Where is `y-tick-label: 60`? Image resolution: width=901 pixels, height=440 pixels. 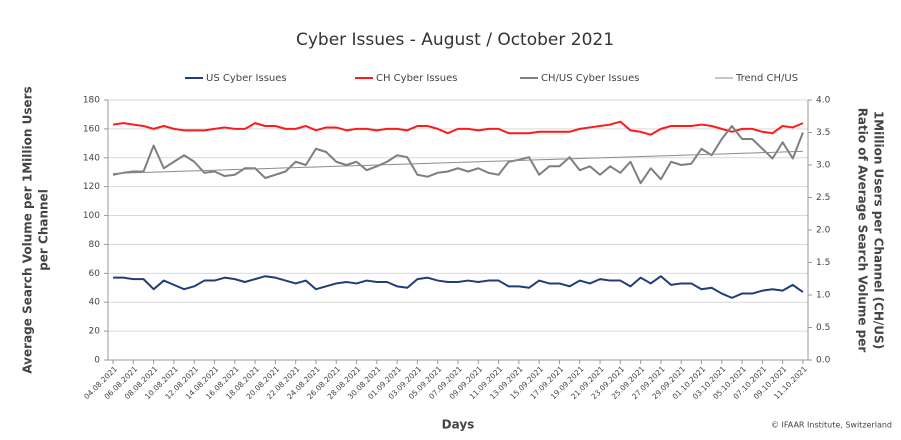 y-tick-label: 60 is located at coordinates (95, 274).